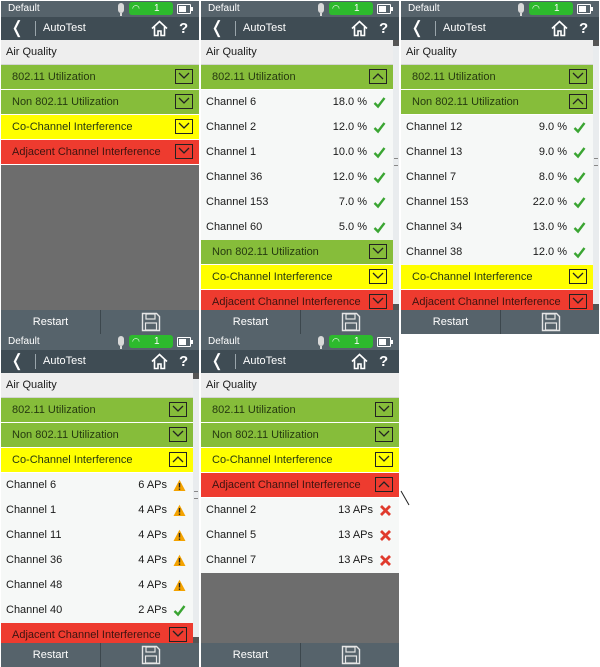  I want to click on wifi-badge: ◠ 1, so click(351, 341).